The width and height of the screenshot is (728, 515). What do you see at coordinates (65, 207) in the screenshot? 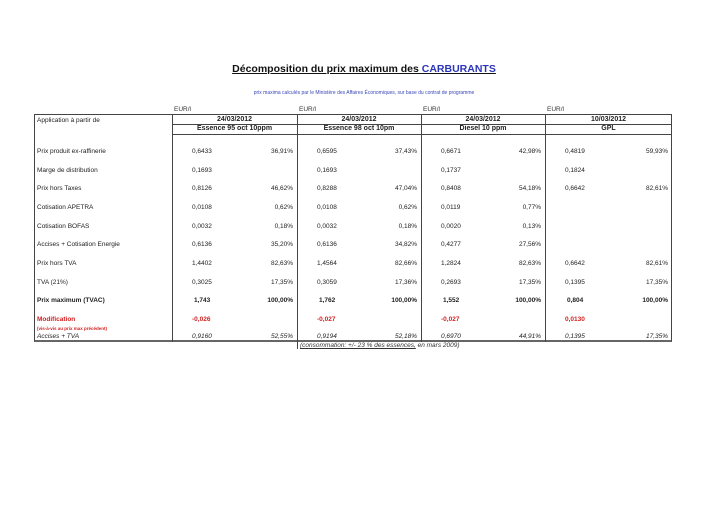
I see `row-label: Cotisation APETRA` at bounding box center [65, 207].